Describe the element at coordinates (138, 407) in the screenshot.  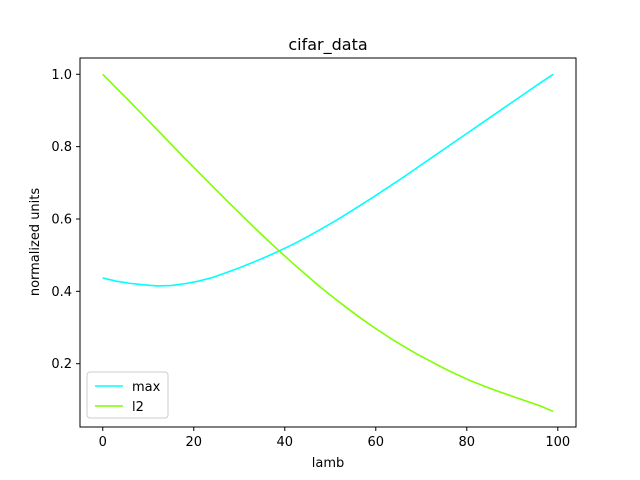
I see `legend-label-l2: l2` at that location.